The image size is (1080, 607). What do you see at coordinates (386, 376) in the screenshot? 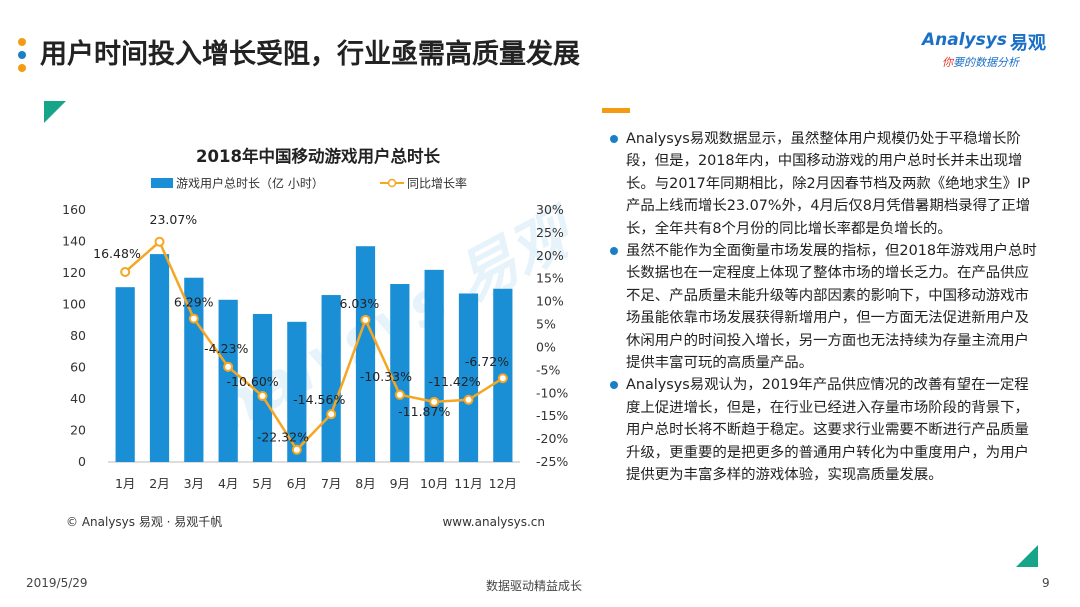
I see `data-label: -10.33%` at bounding box center [386, 376].